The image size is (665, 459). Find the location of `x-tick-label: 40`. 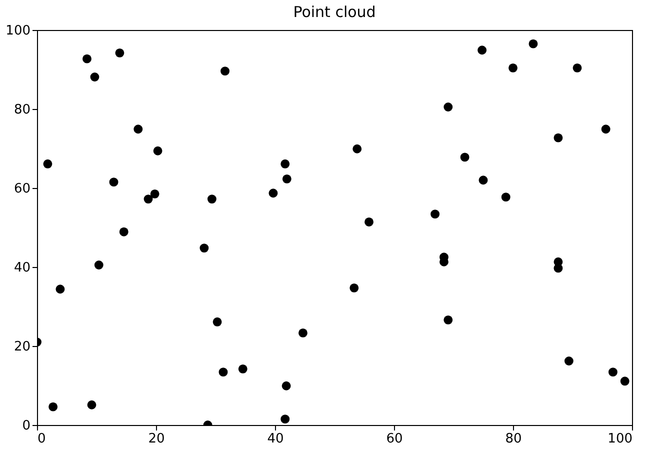

x-tick-label: 40 is located at coordinates (275, 439).